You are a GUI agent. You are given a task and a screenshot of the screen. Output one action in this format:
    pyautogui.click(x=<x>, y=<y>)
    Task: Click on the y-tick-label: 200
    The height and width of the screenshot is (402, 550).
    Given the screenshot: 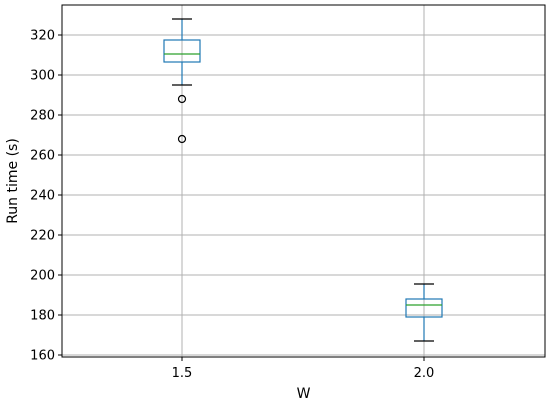 What is the action you would take?
    pyautogui.click(x=42, y=276)
    